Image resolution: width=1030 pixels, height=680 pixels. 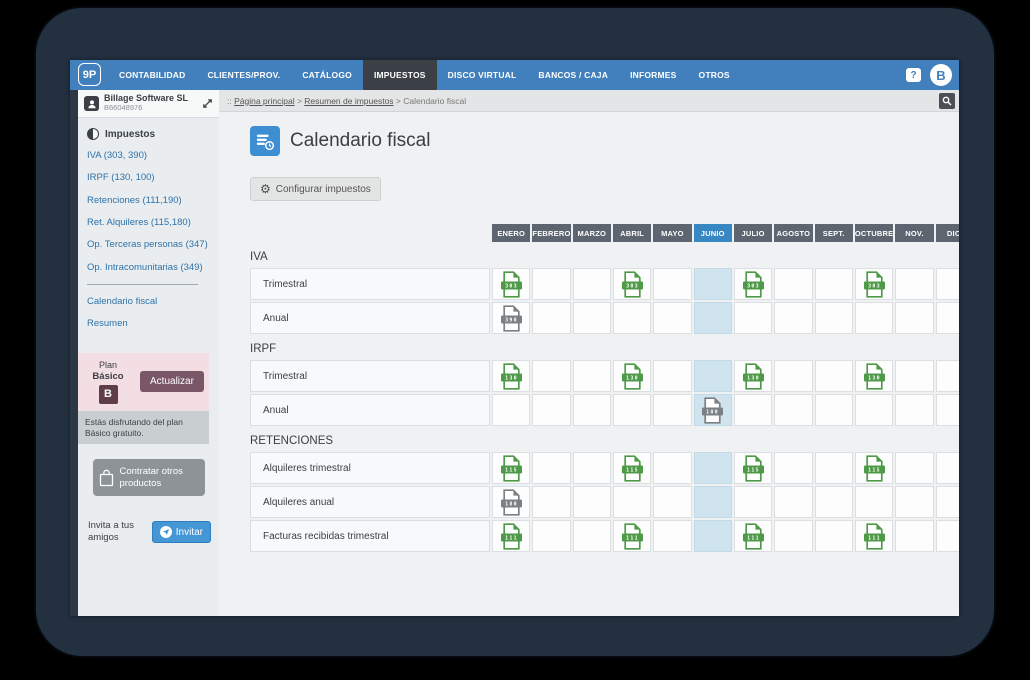 What do you see at coordinates (753, 233) in the screenshot?
I see `month-header-julio: JULIO` at bounding box center [753, 233].